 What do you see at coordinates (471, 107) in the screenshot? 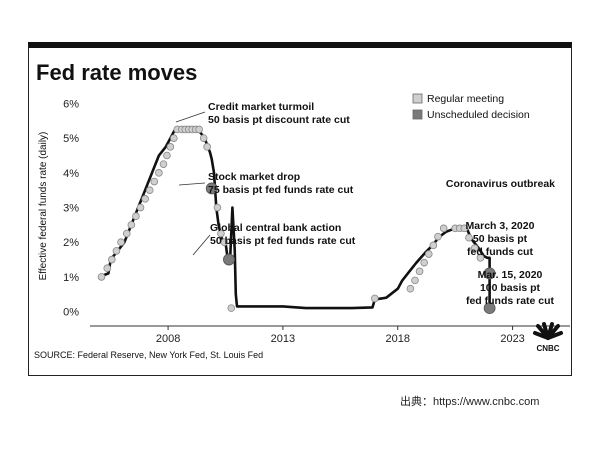
I see `legend: Regular meeting Unscheduled decision` at bounding box center [471, 107].